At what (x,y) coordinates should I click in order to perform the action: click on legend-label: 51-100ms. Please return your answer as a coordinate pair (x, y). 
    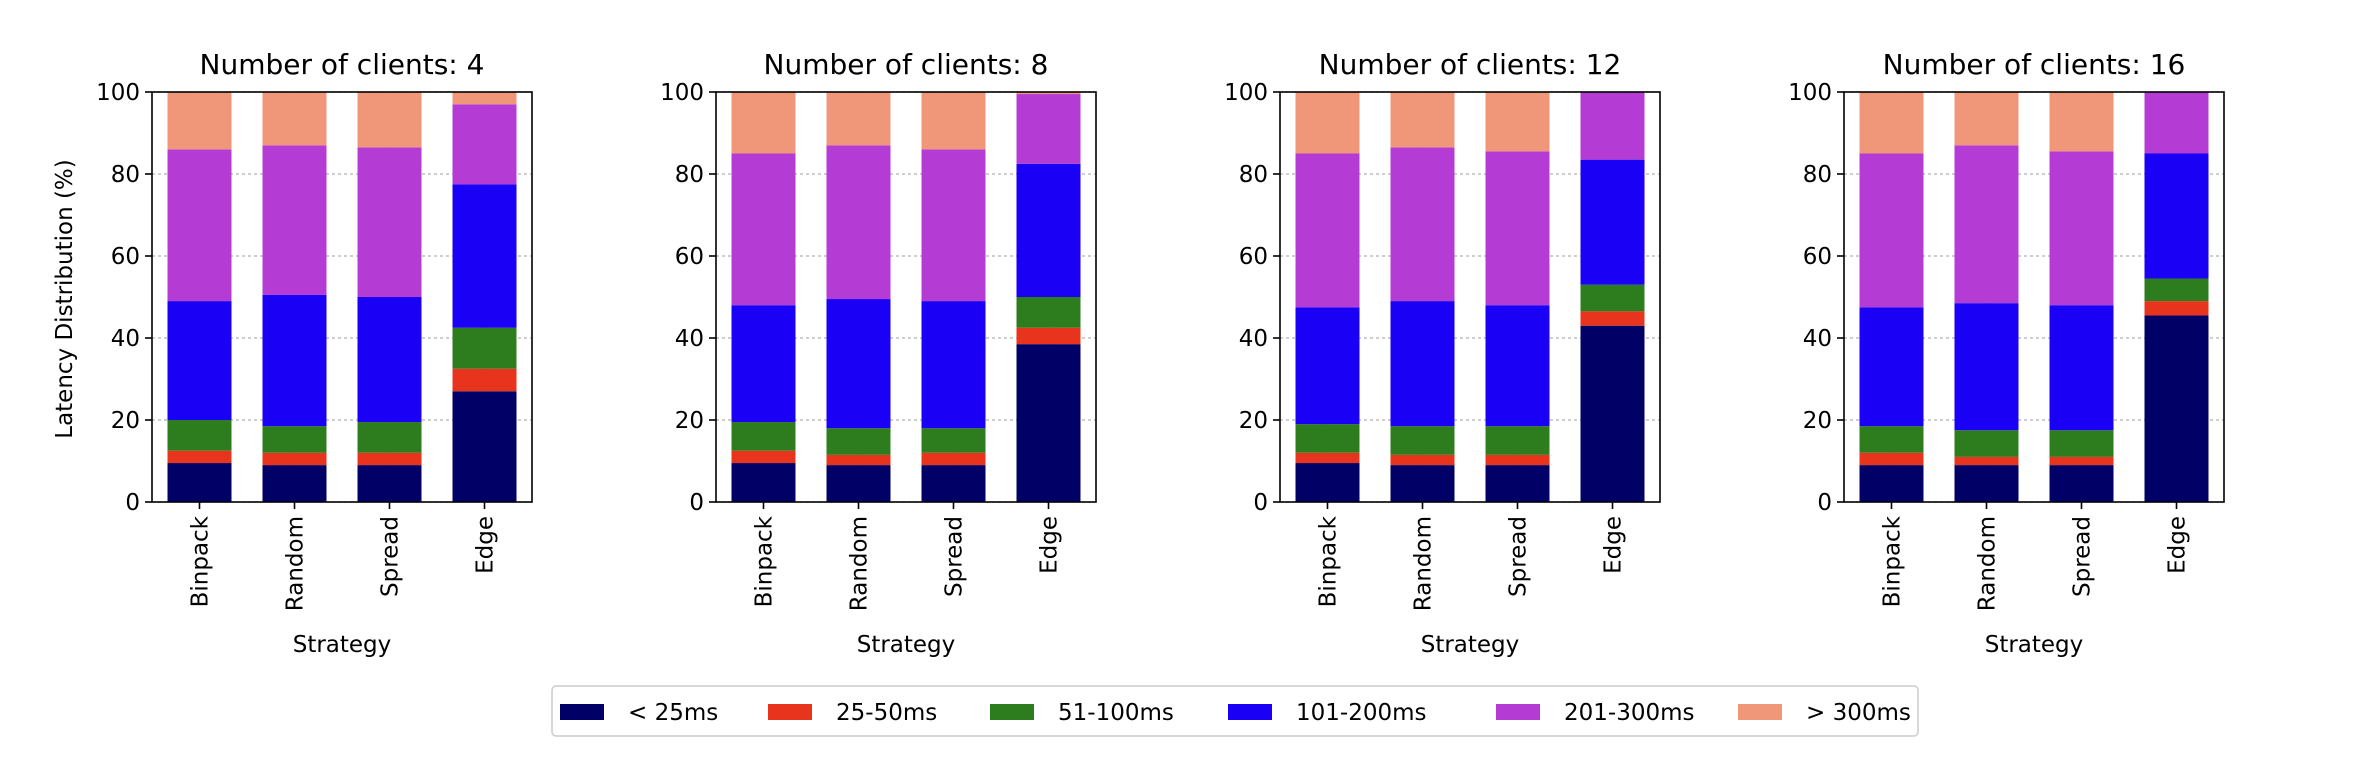
    Looking at the image, I should click on (1116, 713).